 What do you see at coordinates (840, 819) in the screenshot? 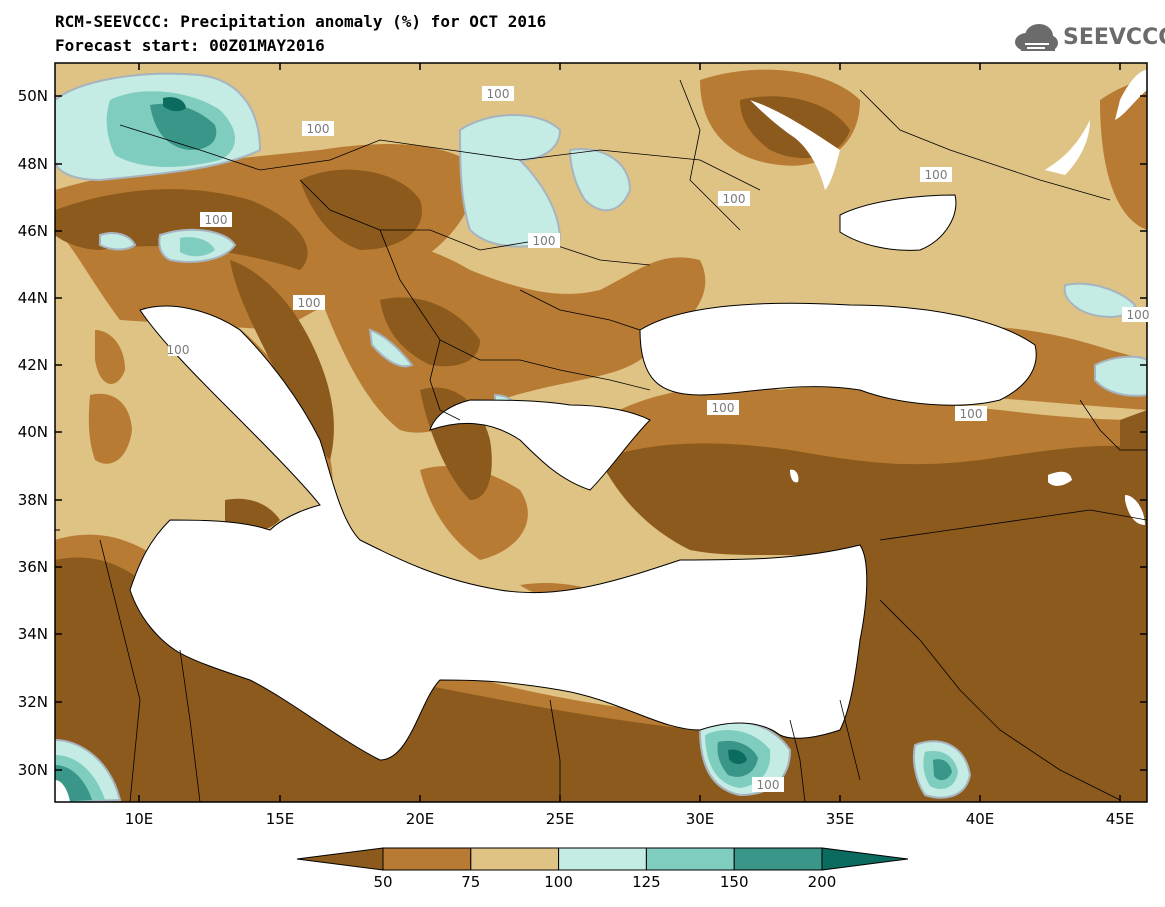
I see `lon-label: 35E` at bounding box center [840, 819].